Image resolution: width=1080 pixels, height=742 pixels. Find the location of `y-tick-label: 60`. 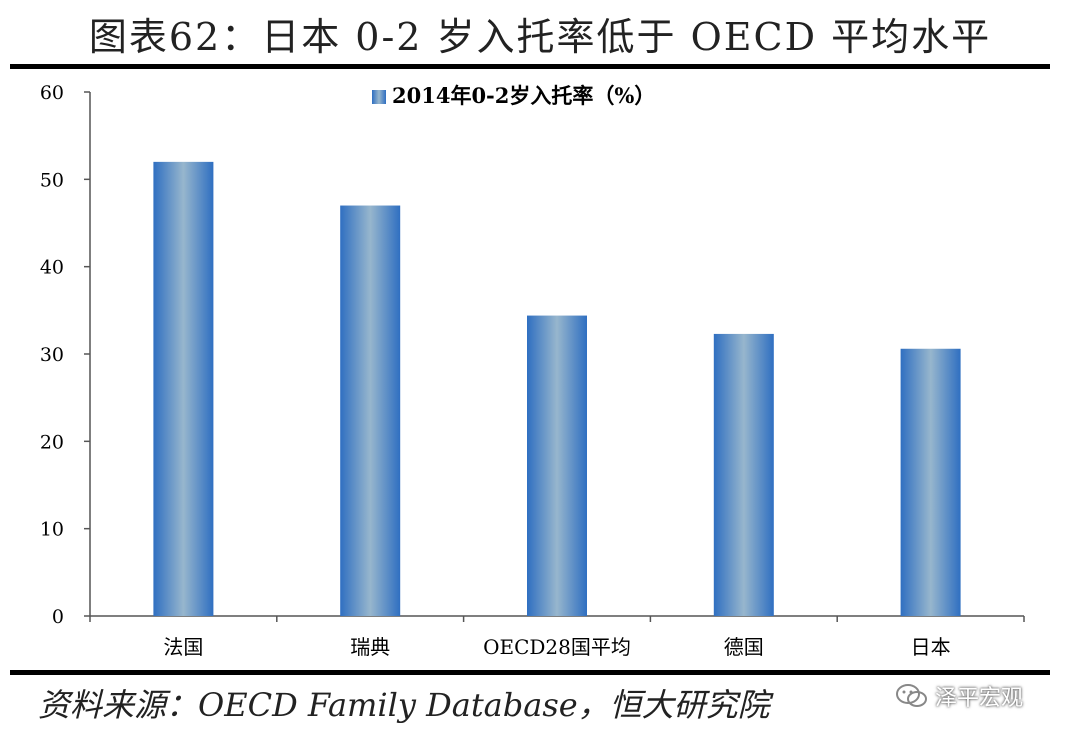

y-tick-label: 60 is located at coordinates (52, 93).